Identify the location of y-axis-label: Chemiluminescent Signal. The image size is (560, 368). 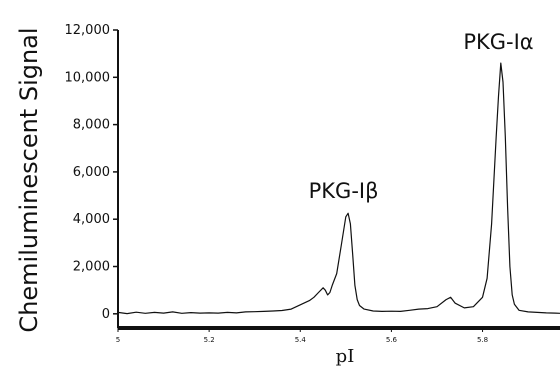
(29, 179).